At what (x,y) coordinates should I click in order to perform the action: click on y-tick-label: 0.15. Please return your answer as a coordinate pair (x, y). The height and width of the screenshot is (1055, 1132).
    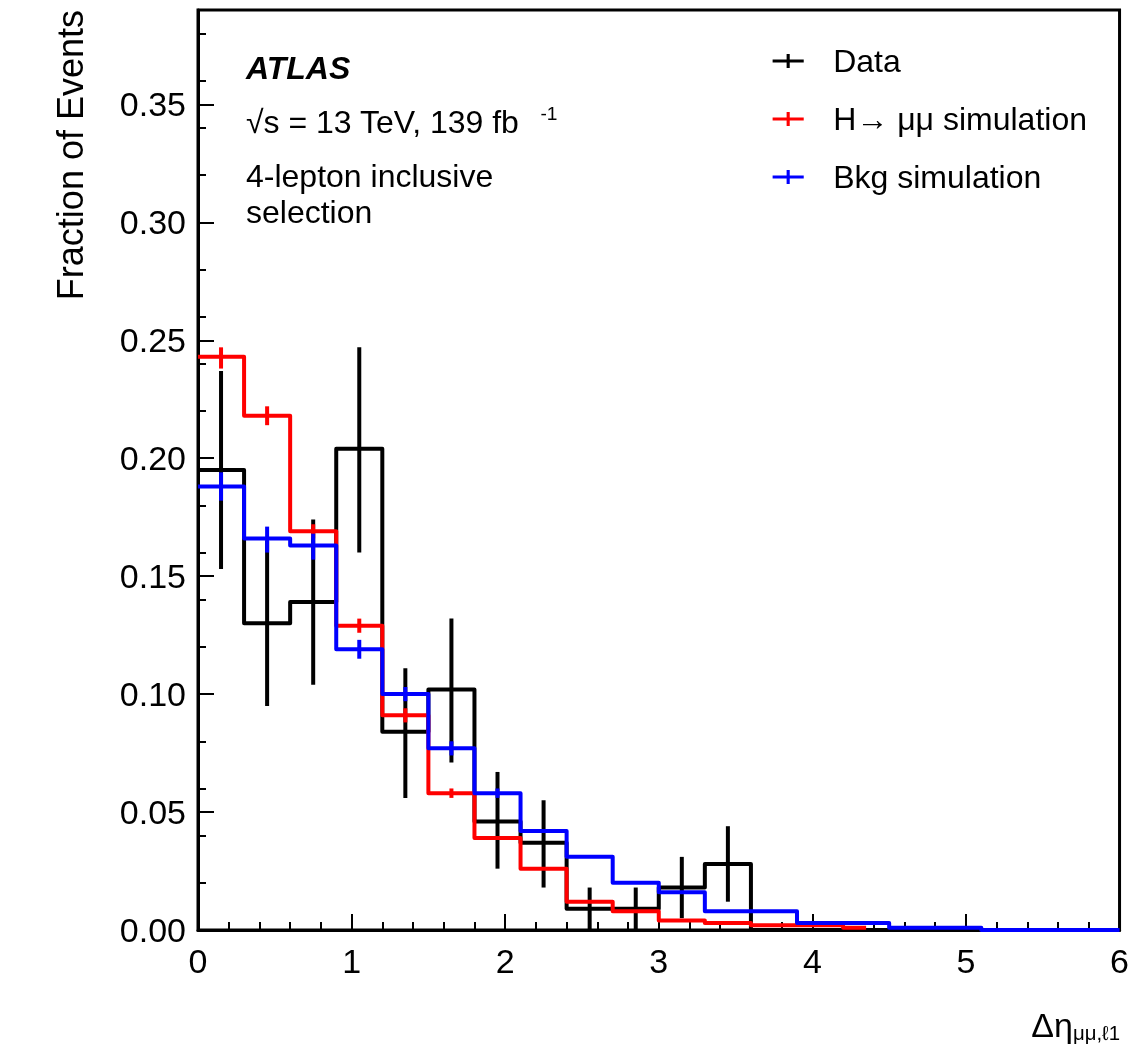
    Looking at the image, I should click on (152, 576).